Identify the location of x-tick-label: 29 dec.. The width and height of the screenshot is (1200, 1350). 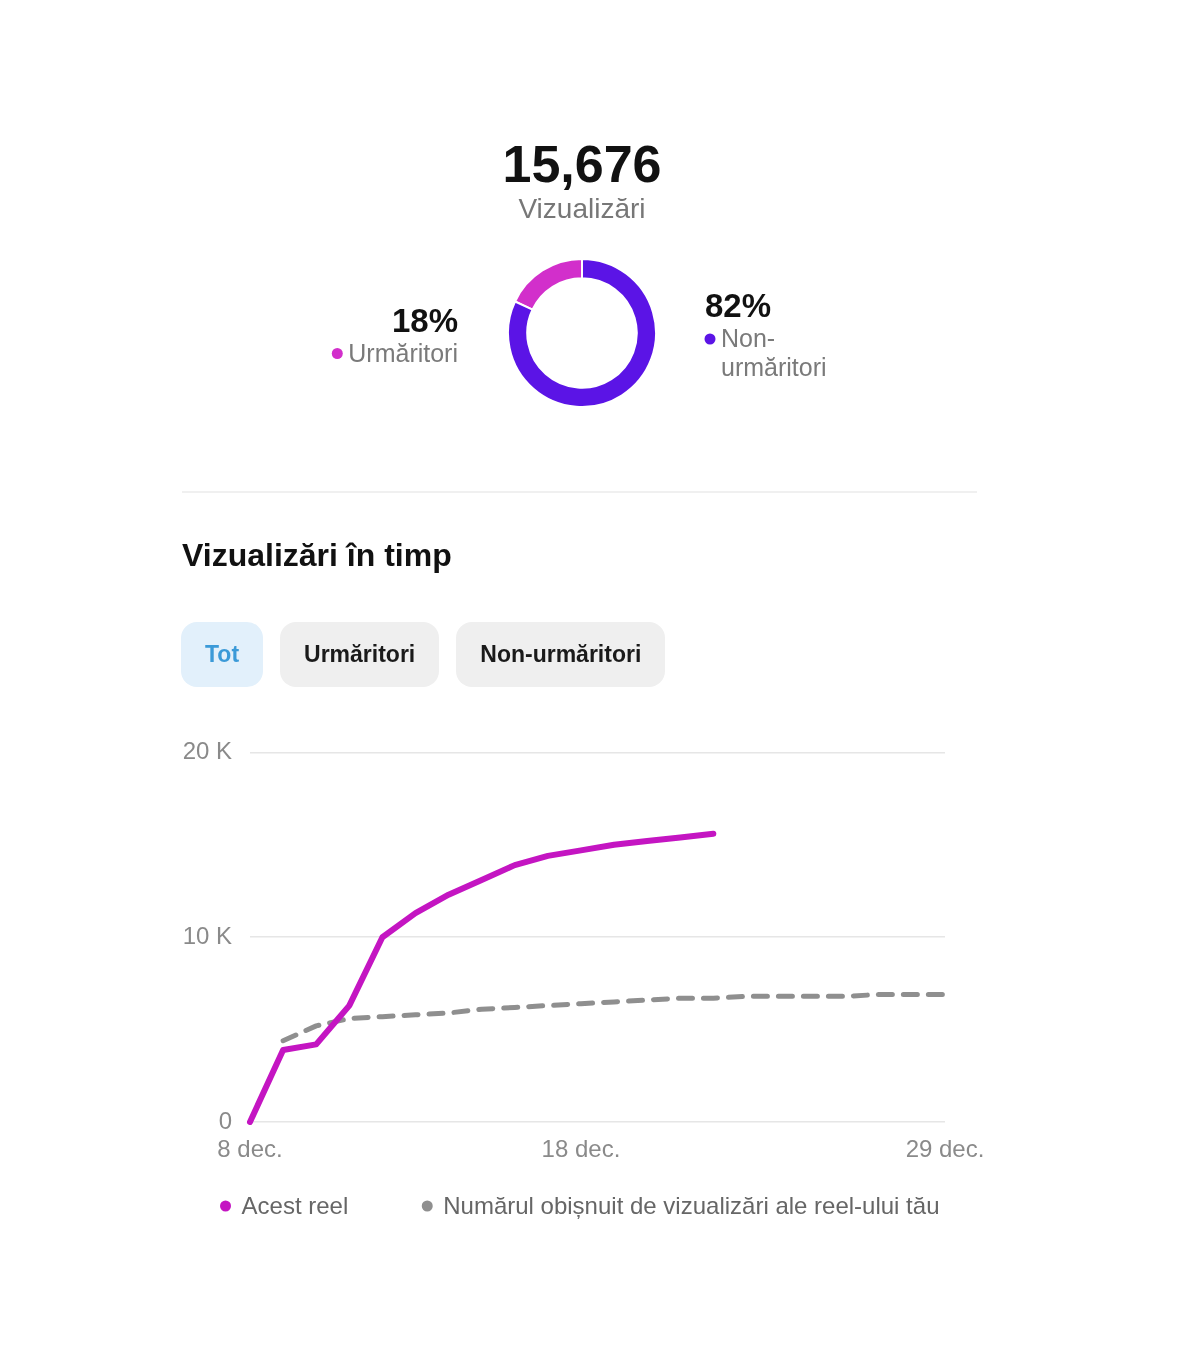
(945, 1149).